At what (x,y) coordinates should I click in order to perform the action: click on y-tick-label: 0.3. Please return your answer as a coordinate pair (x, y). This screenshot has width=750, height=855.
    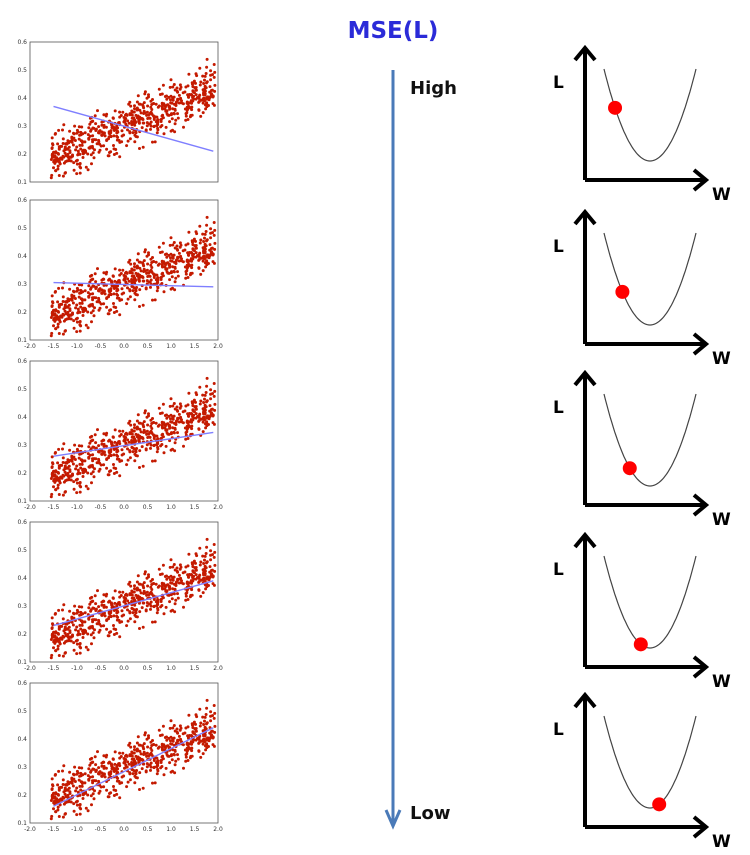
    Looking at the image, I should click on (22, 445).